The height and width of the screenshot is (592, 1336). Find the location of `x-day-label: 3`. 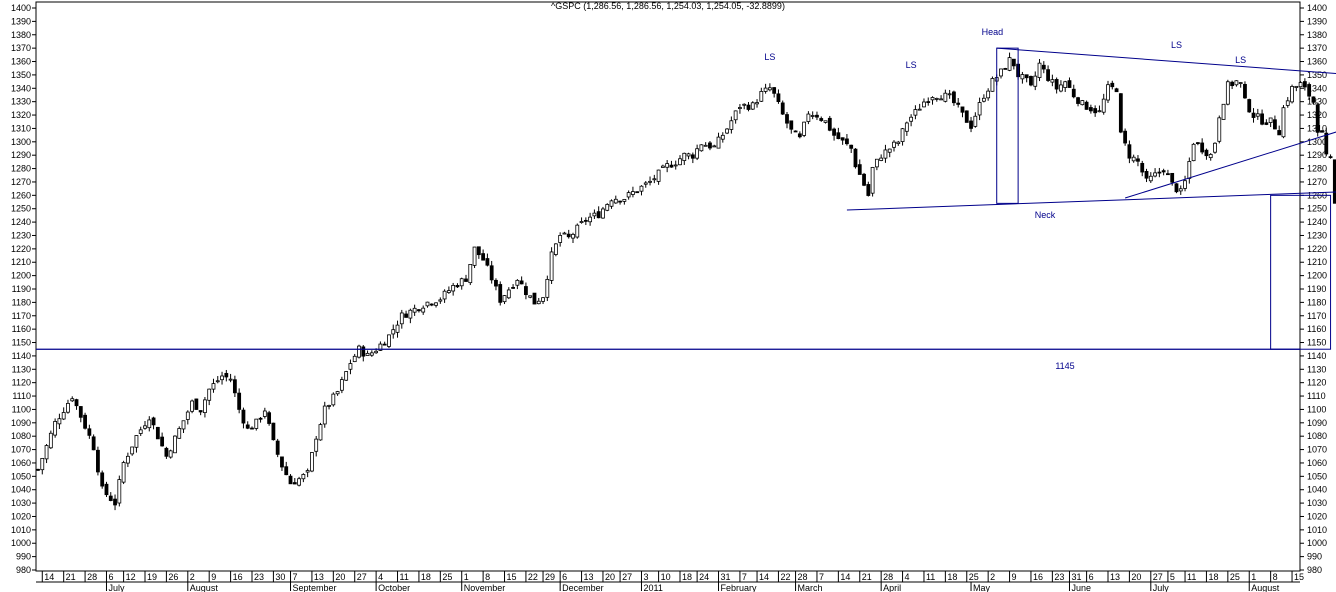

x-day-label: 3 is located at coordinates (645, 577).